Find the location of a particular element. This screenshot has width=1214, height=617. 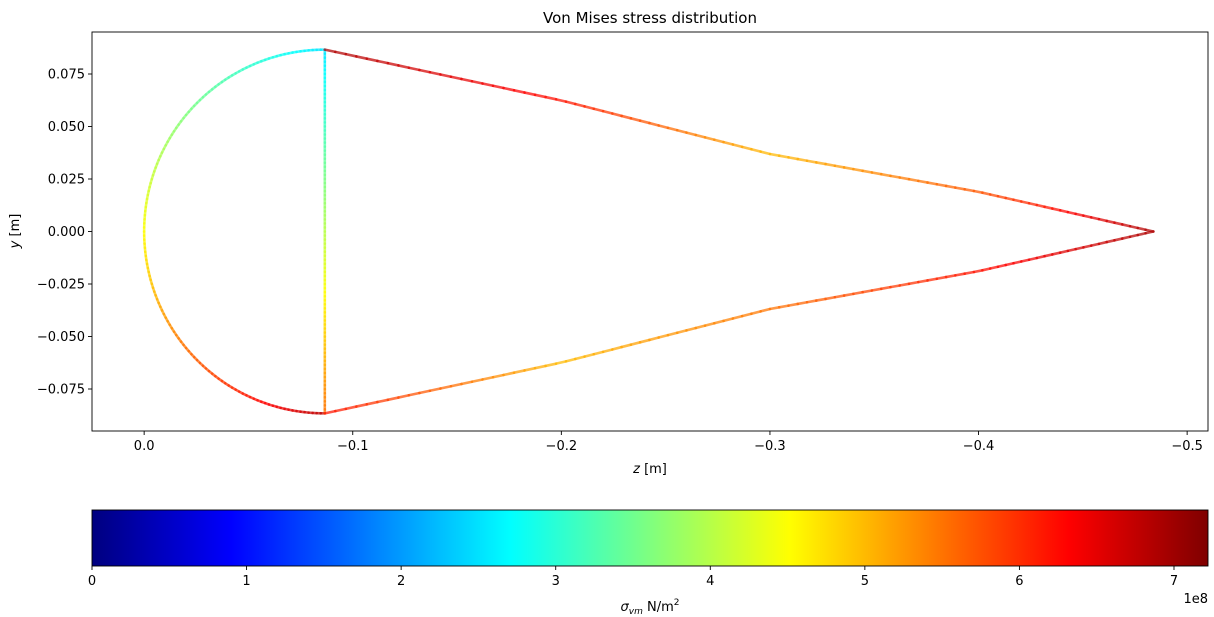

colorbar-tick-label: 3 is located at coordinates (556, 581).